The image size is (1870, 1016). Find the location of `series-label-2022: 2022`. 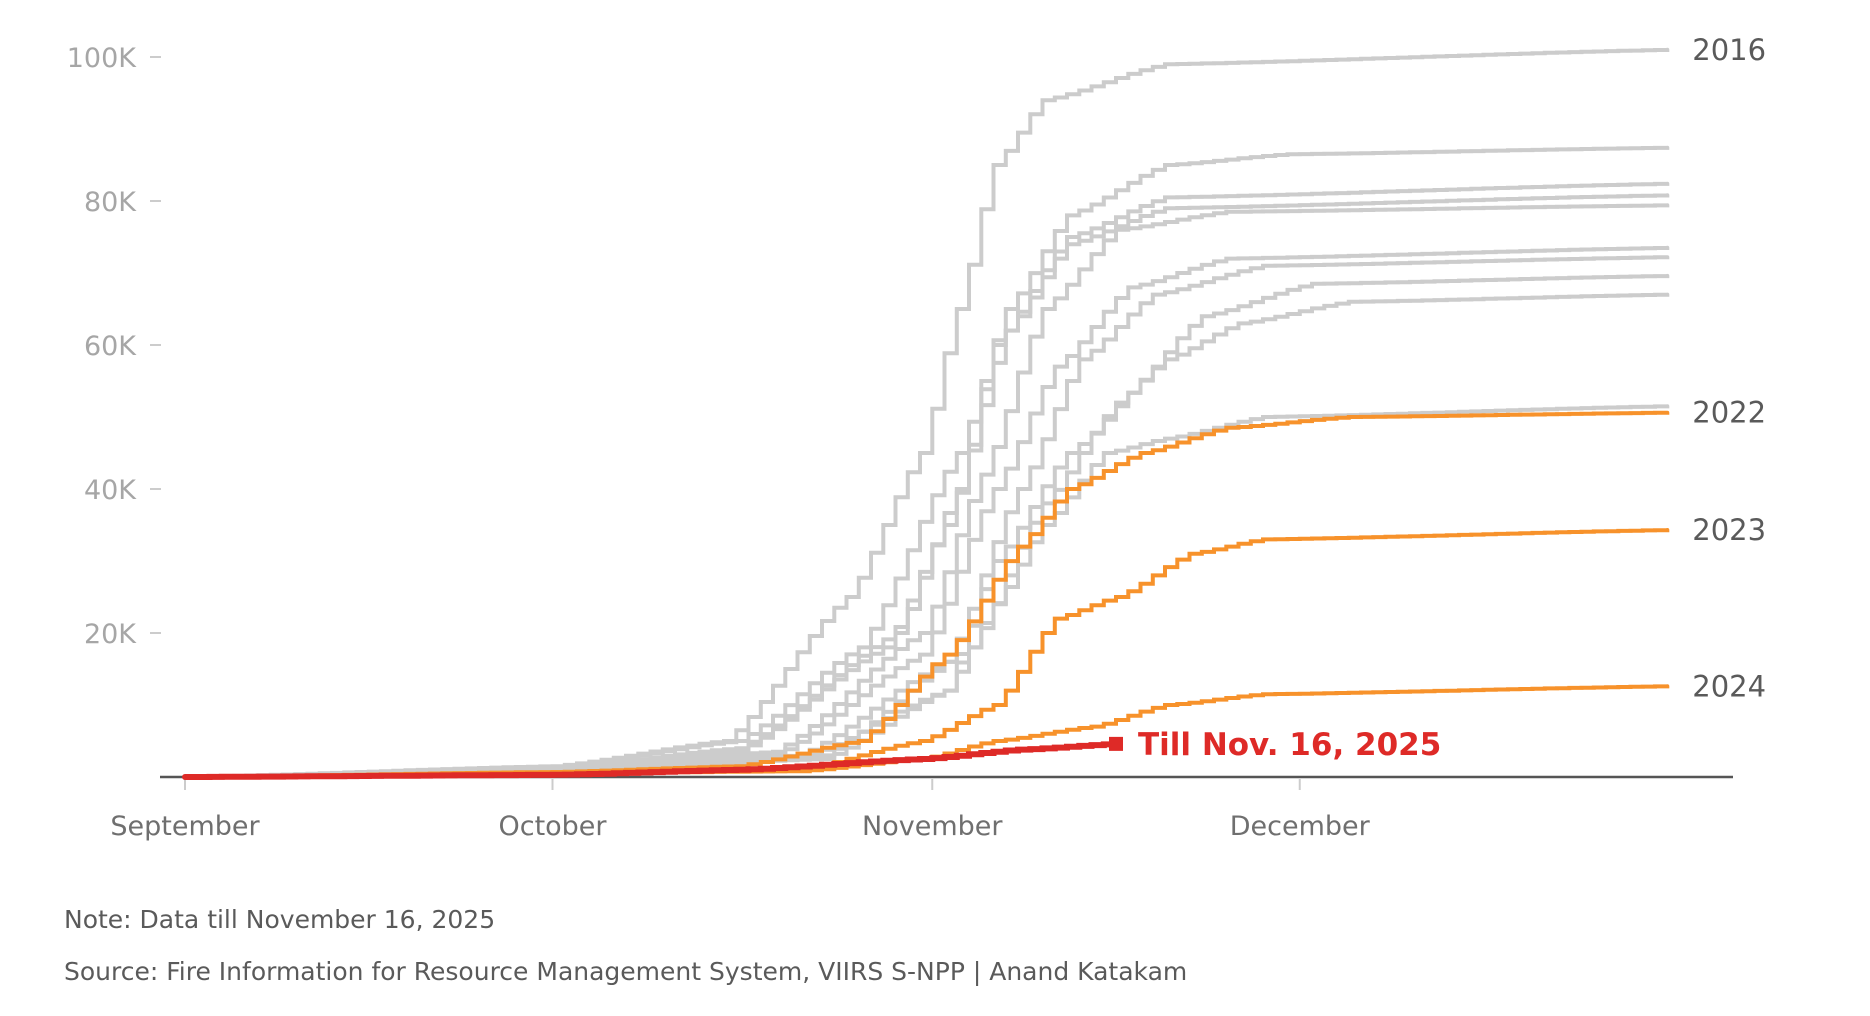

series-label-2022: 2022 is located at coordinates (1729, 413).